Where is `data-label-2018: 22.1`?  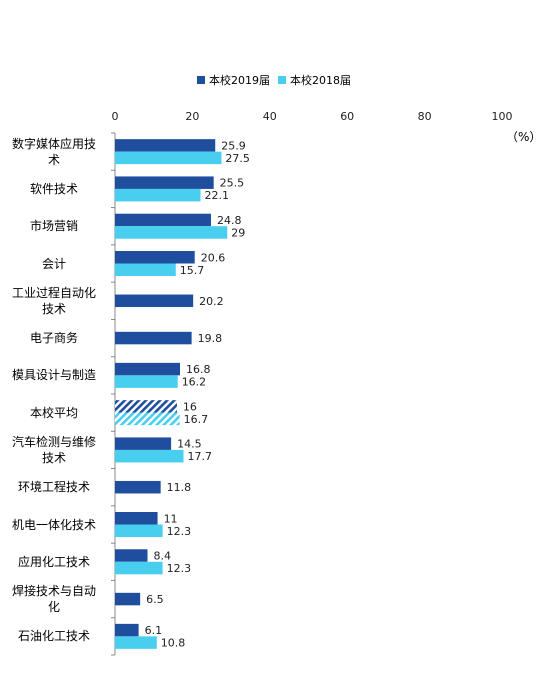
data-label-2018: 22.1 is located at coordinates (217, 195).